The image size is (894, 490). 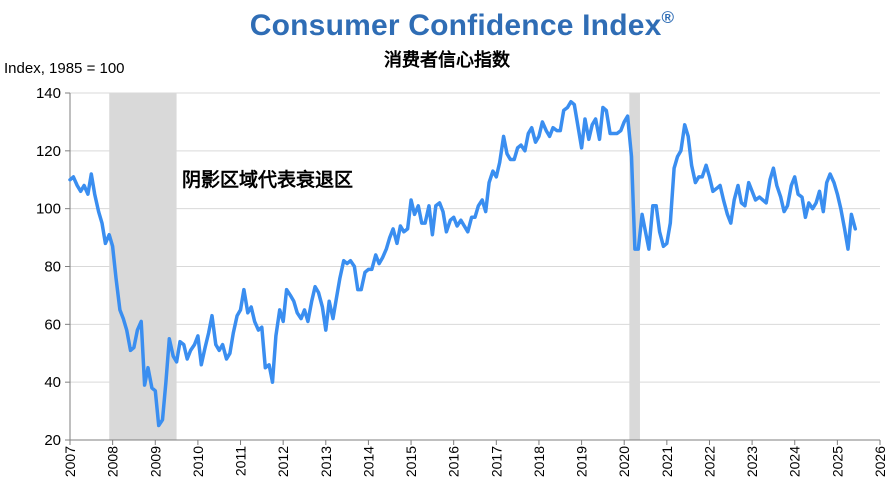 What do you see at coordinates (368, 461) in the screenshot?
I see `x-tick-label: 2014` at bounding box center [368, 461].